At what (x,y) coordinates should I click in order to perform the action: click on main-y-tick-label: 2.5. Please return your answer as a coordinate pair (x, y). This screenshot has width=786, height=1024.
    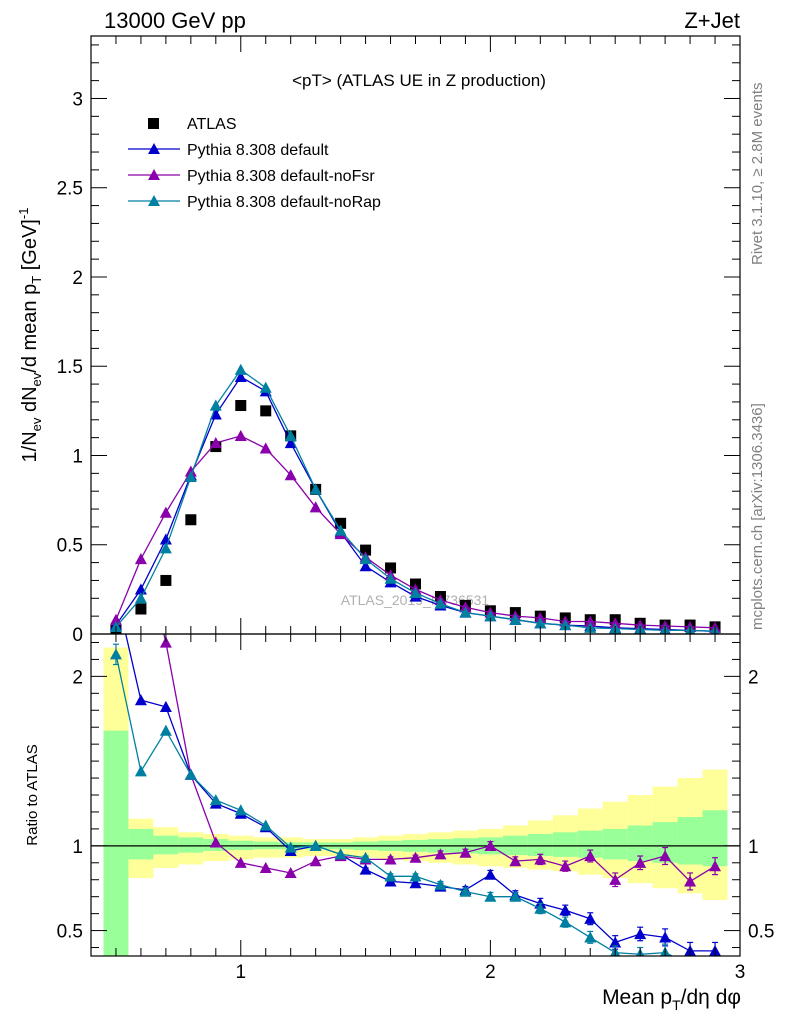
    Looking at the image, I should click on (70, 189).